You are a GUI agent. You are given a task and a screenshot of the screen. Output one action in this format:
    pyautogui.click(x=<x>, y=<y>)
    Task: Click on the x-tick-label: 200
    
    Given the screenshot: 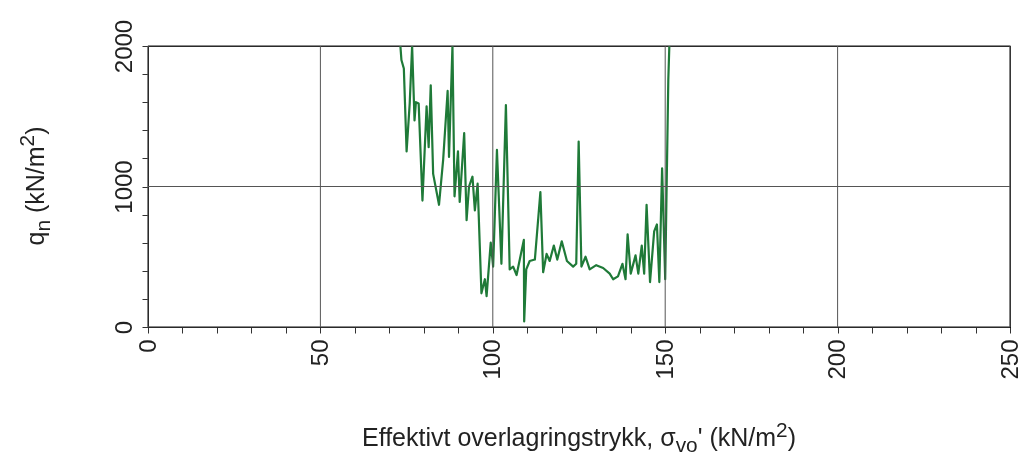 What is the action you would take?
    pyautogui.click(x=837, y=359)
    